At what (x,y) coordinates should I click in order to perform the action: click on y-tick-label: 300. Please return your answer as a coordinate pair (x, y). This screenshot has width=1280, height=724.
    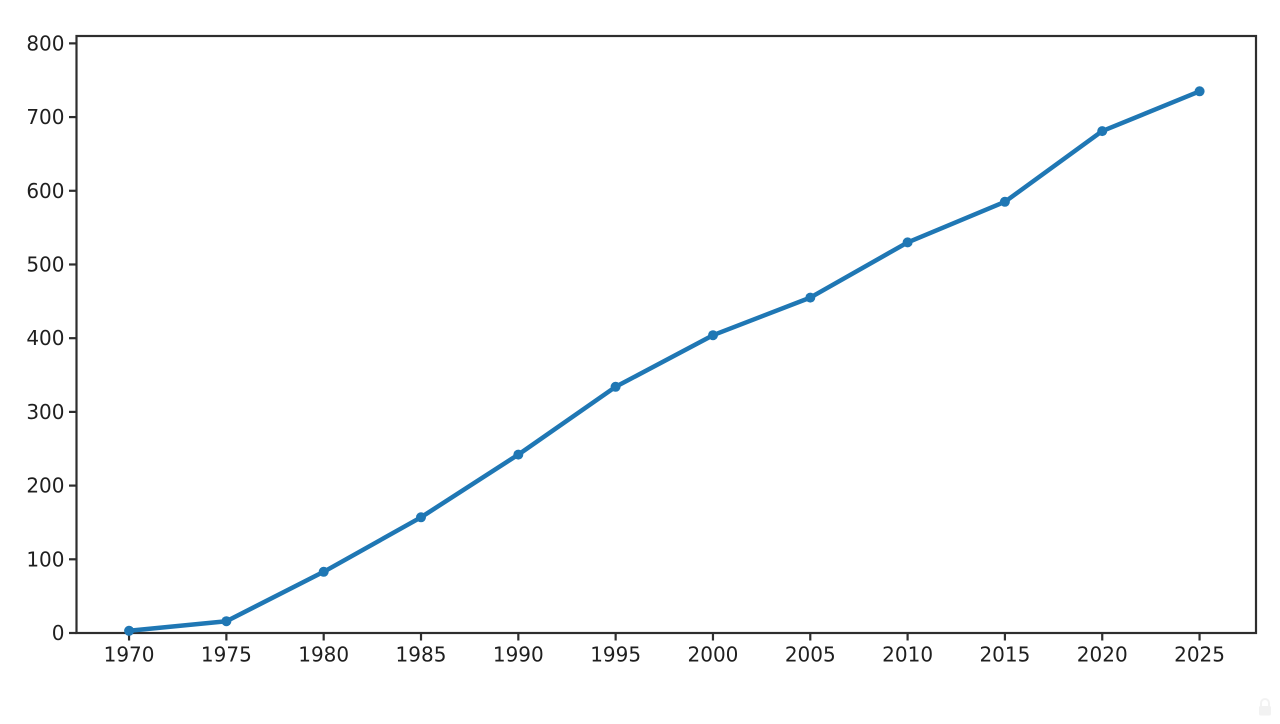
    Looking at the image, I should click on (45, 412).